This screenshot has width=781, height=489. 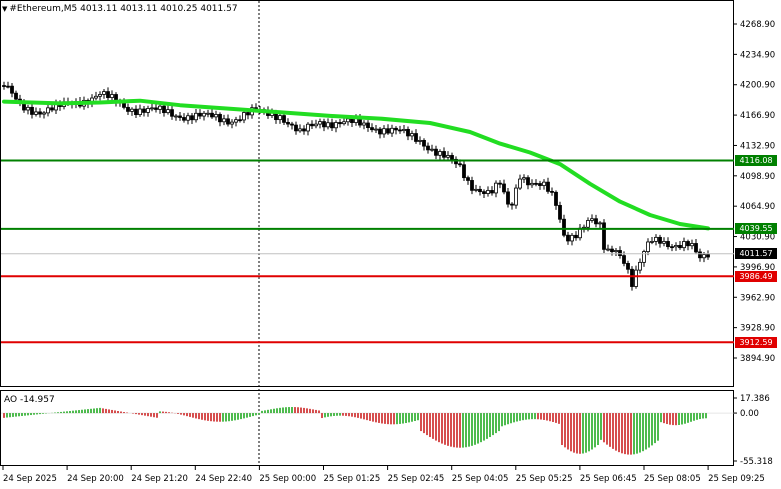 I want to click on time-tick-label: 25 Sep 00:00, so click(x=287, y=479).